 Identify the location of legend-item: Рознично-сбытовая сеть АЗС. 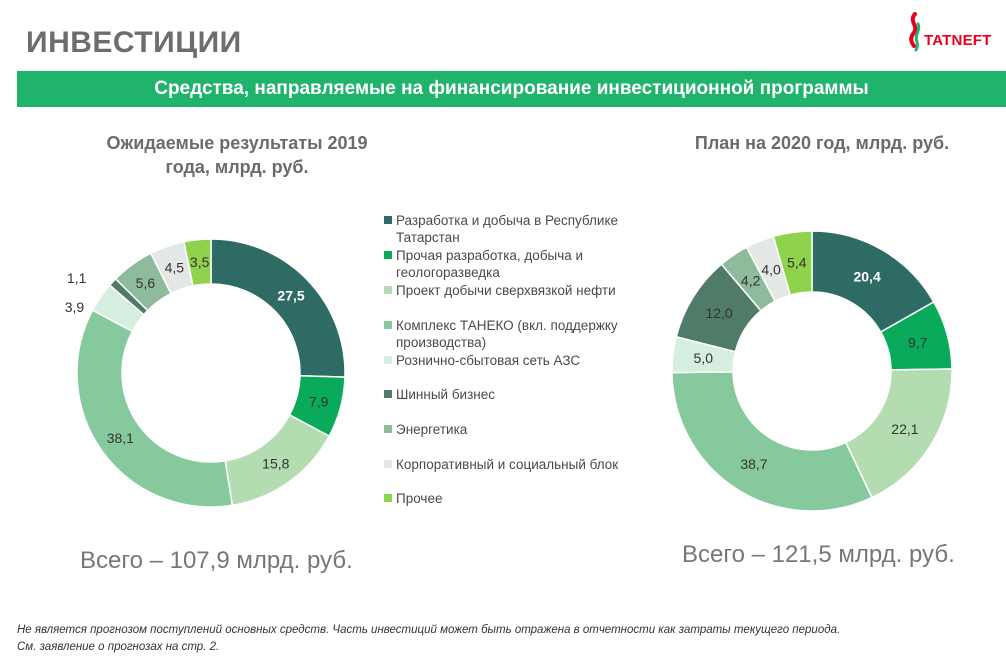
(524, 360).